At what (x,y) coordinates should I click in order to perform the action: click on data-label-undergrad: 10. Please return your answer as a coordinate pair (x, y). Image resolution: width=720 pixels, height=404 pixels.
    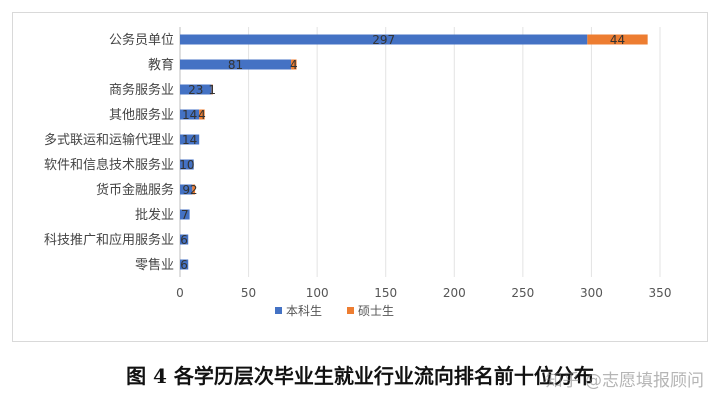
    Looking at the image, I should click on (186, 165).